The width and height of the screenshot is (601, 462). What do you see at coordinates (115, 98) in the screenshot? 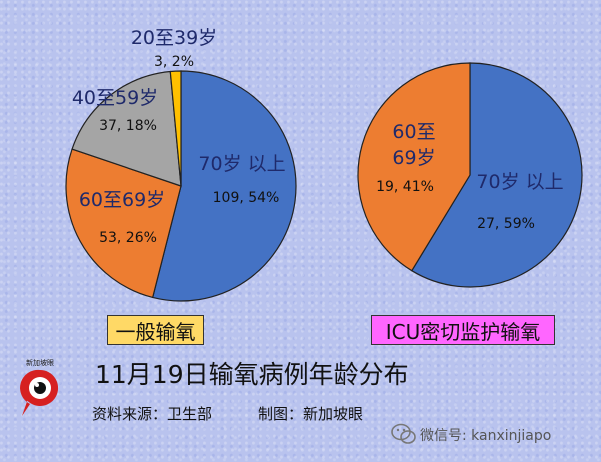
I see `slice-category-label: 40至59岁` at bounding box center [115, 98].